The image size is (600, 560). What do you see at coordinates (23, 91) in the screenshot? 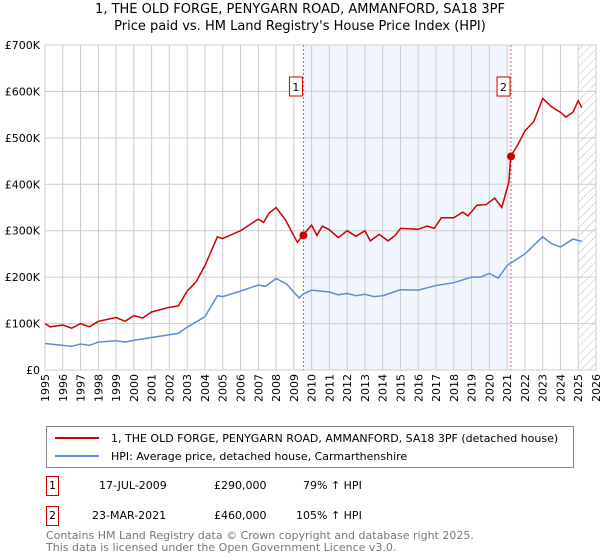
I see `y-tick-label: £600K` at bounding box center [23, 91].